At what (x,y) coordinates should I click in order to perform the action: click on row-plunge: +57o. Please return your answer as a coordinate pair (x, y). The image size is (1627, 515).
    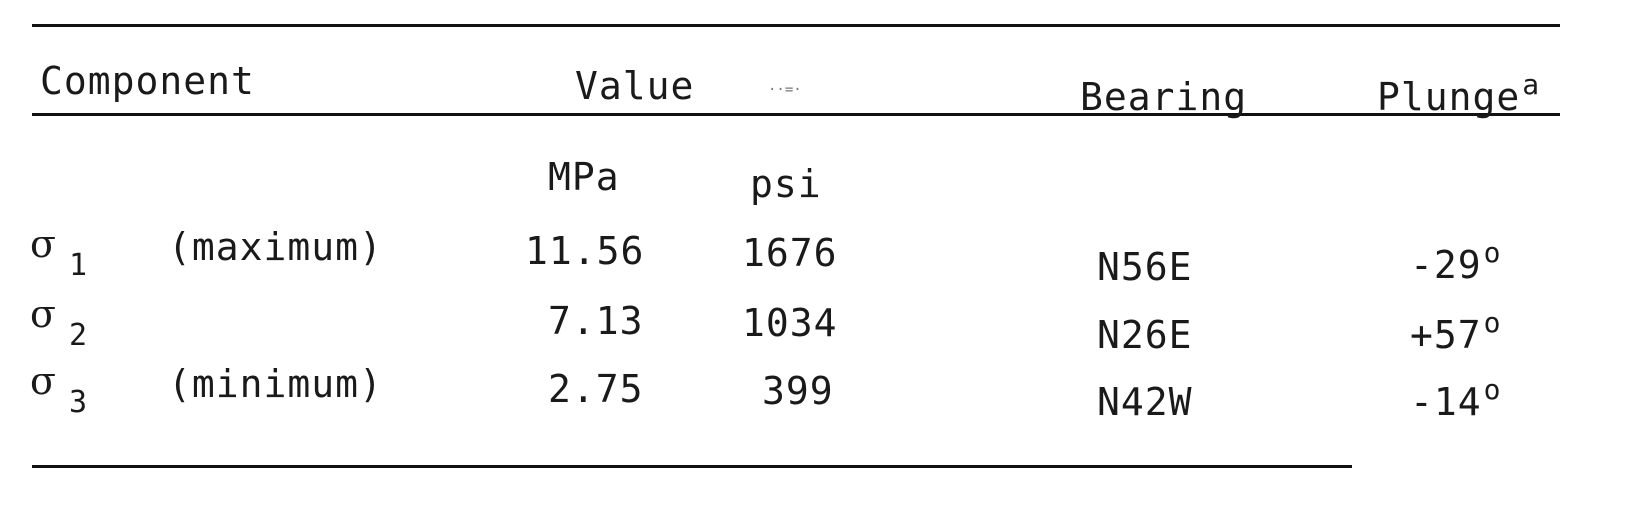
    Looking at the image, I should click on (1456, 333).